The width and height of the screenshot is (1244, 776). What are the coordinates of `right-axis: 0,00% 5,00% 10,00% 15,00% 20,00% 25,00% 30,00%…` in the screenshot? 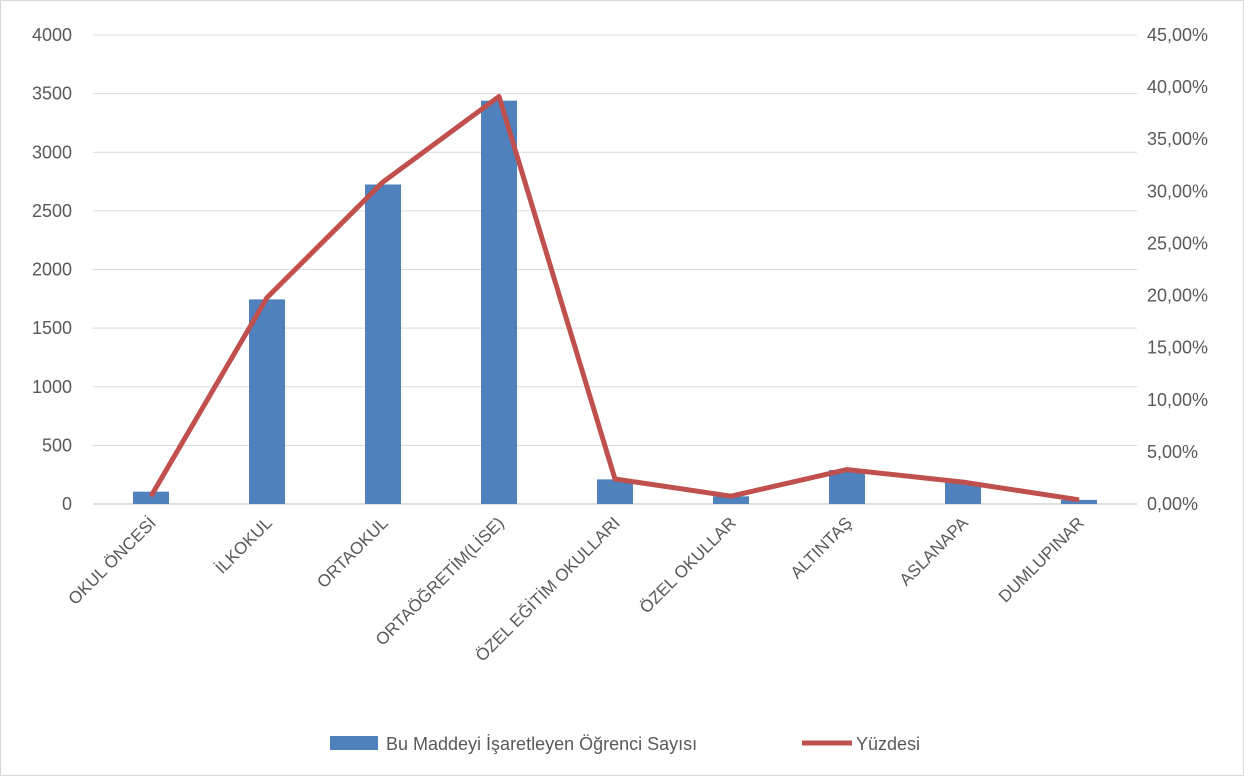 It's located at (1177, 269).